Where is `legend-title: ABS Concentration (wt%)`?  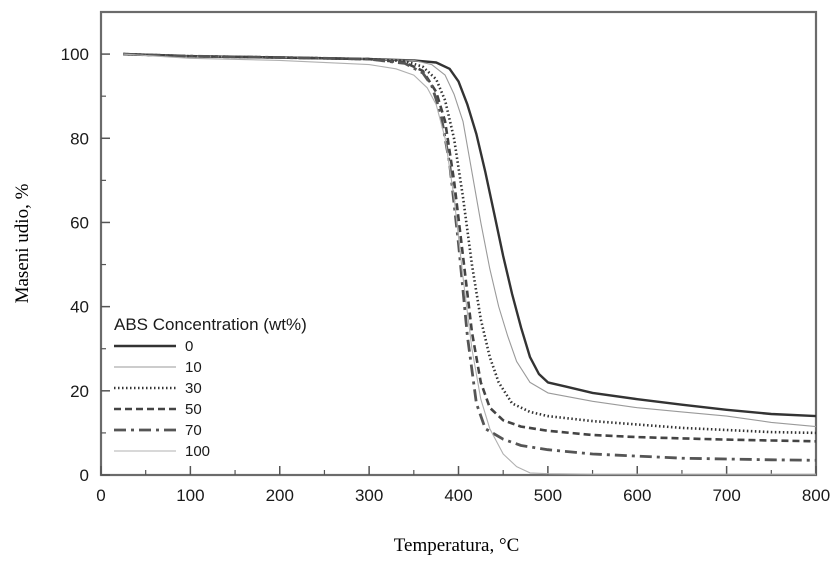 legend-title: ABS Concentration (wt%) is located at coordinates (210, 324).